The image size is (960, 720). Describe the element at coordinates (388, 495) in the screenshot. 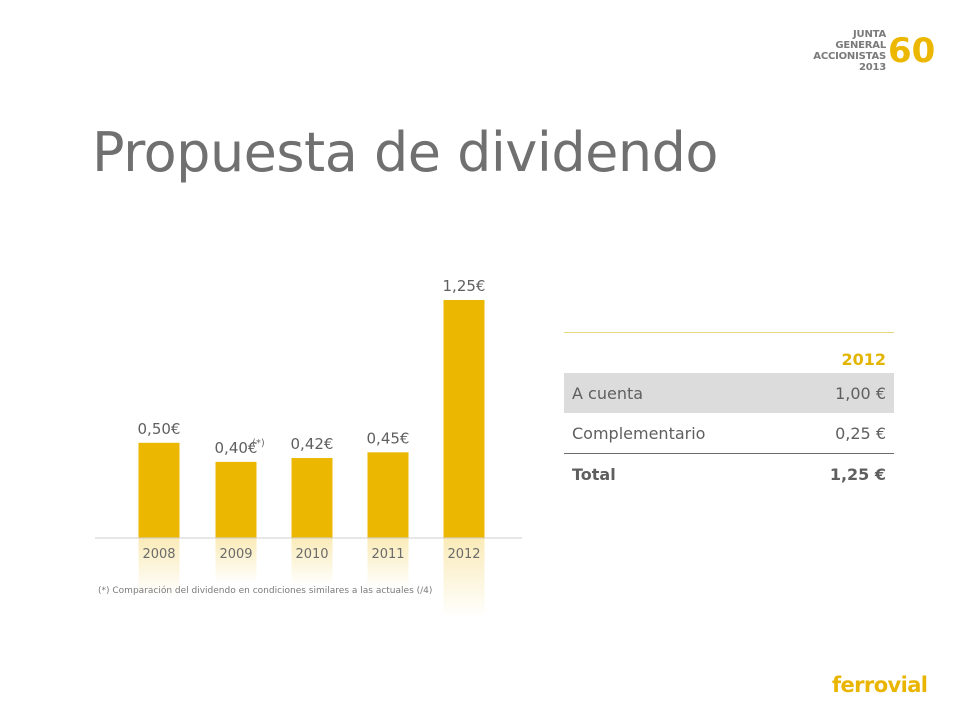

I see `bar-2011` at that location.